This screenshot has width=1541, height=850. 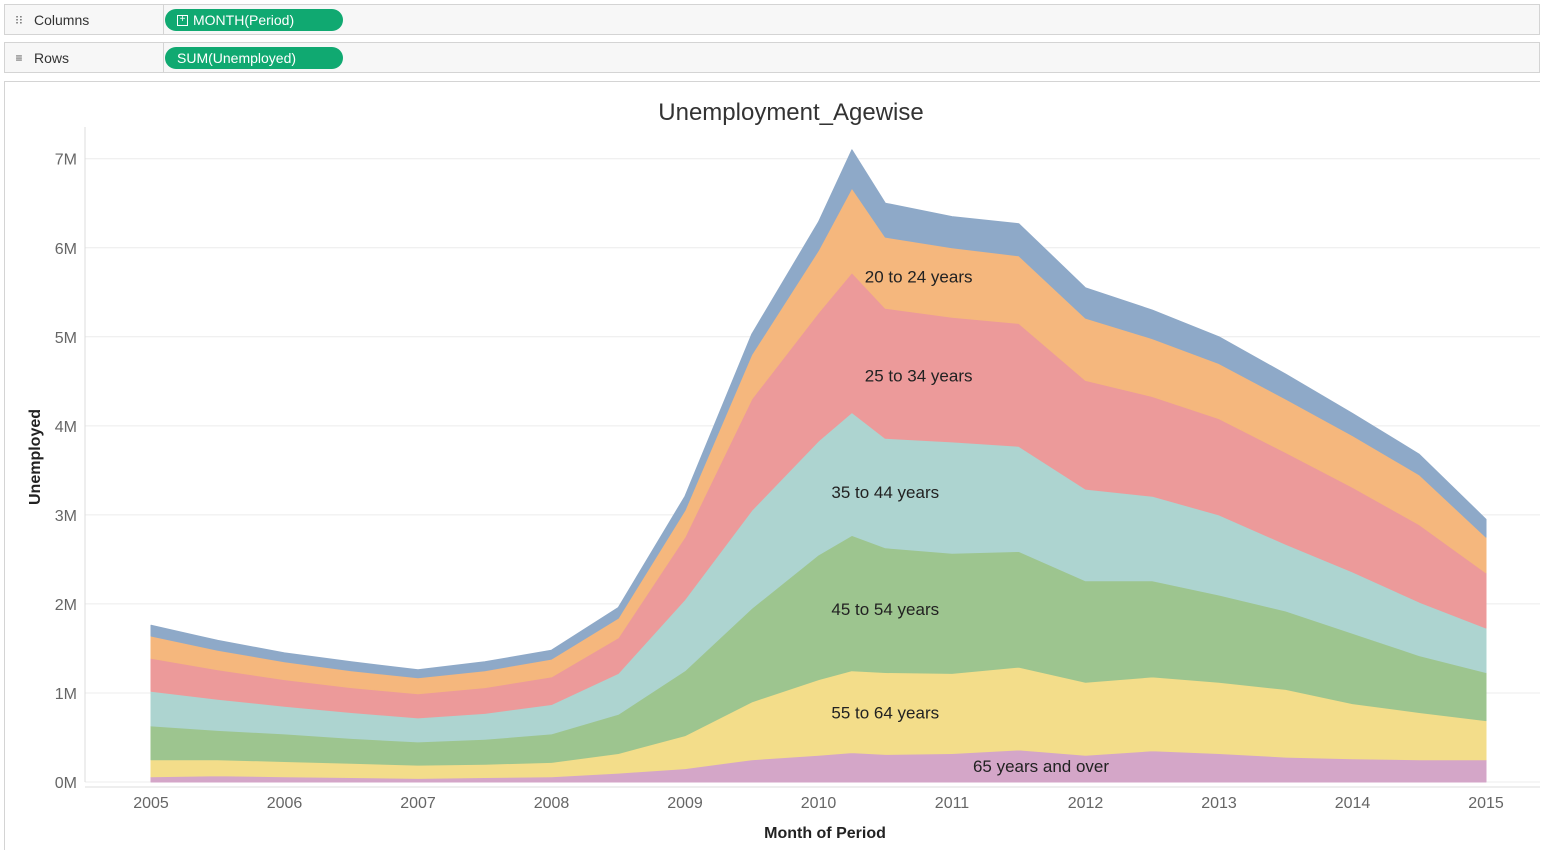 What do you see at coordinates (1086, 803) in the screenshot?
I see `x-tick-label: 2012` at bounding box center [1086, 803].